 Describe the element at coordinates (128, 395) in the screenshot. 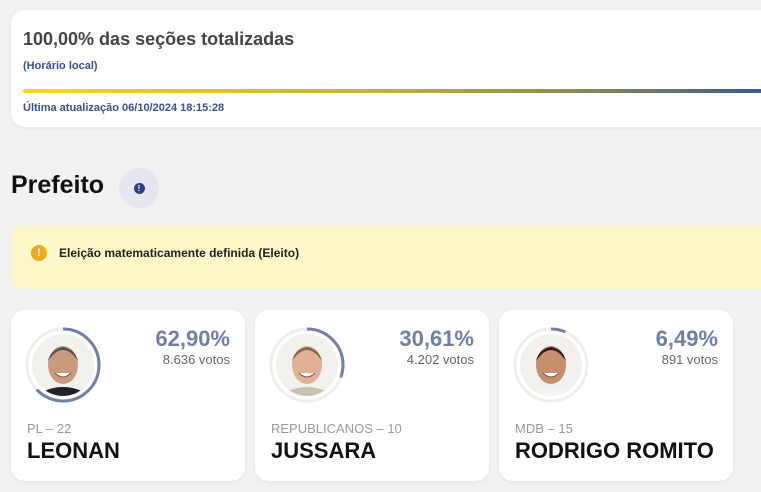

I see `candidate-card: 62,90% 8.636 votos PL – 22 LEONAN` at that location.